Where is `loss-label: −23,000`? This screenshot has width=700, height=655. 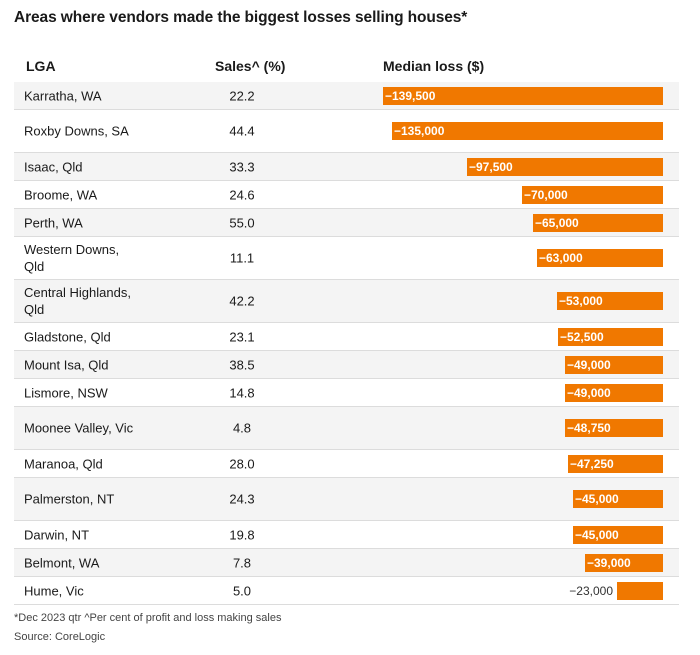 loss-label: −23,000 is located at coordinates (591, 590).